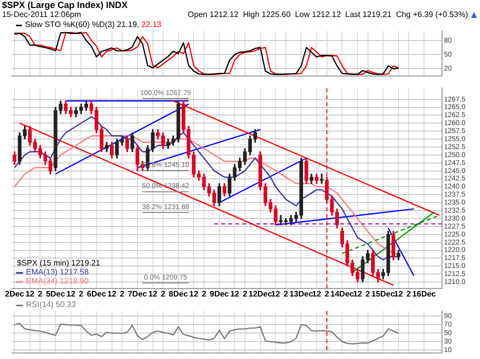 The width and height of the screenshot is (480, 359). Describe the element at coordinates (58, 272) in the screenshot. I see `legend-label: EMA(13) 1217.58` at that location.